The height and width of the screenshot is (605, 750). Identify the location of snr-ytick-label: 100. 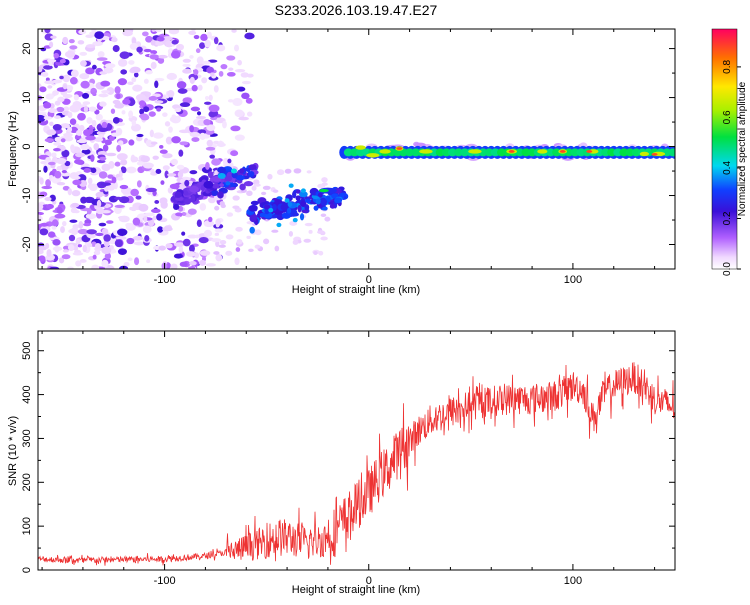
(27, 526).